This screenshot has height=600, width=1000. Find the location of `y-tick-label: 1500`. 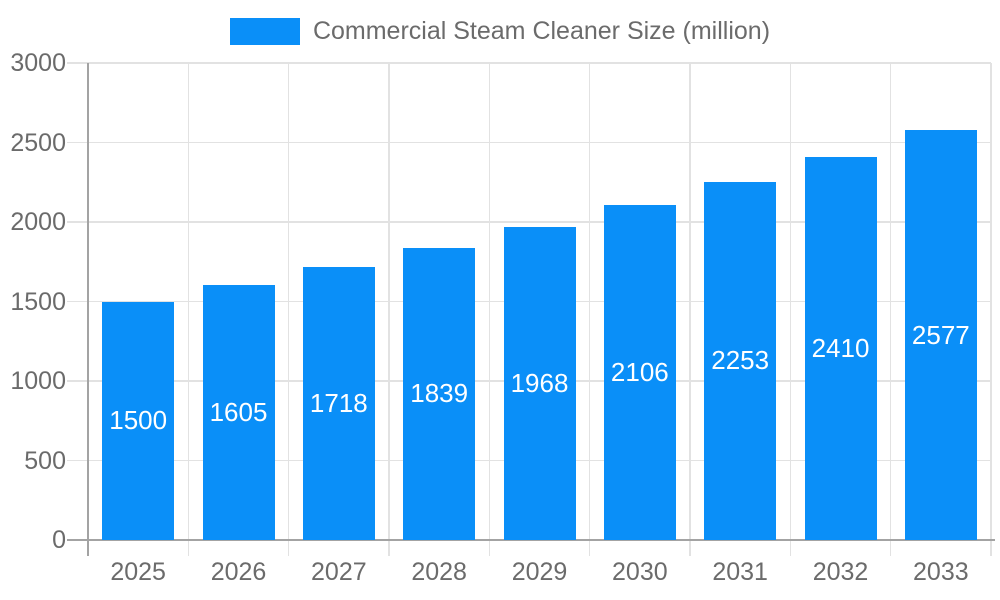

y-tick-label: 1500 is located at coordinates (38, 301).